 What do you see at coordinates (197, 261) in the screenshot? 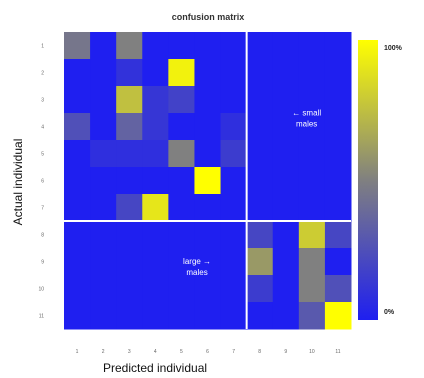
I see `annotation-line: large →` at bounding box center [197, 261].